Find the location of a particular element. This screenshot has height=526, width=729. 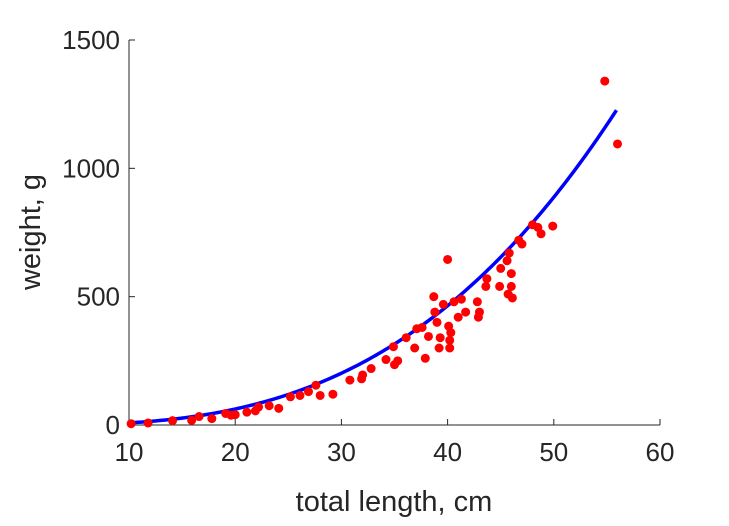

x-axis-title: total length, cm is located at coordinates (394, 502).